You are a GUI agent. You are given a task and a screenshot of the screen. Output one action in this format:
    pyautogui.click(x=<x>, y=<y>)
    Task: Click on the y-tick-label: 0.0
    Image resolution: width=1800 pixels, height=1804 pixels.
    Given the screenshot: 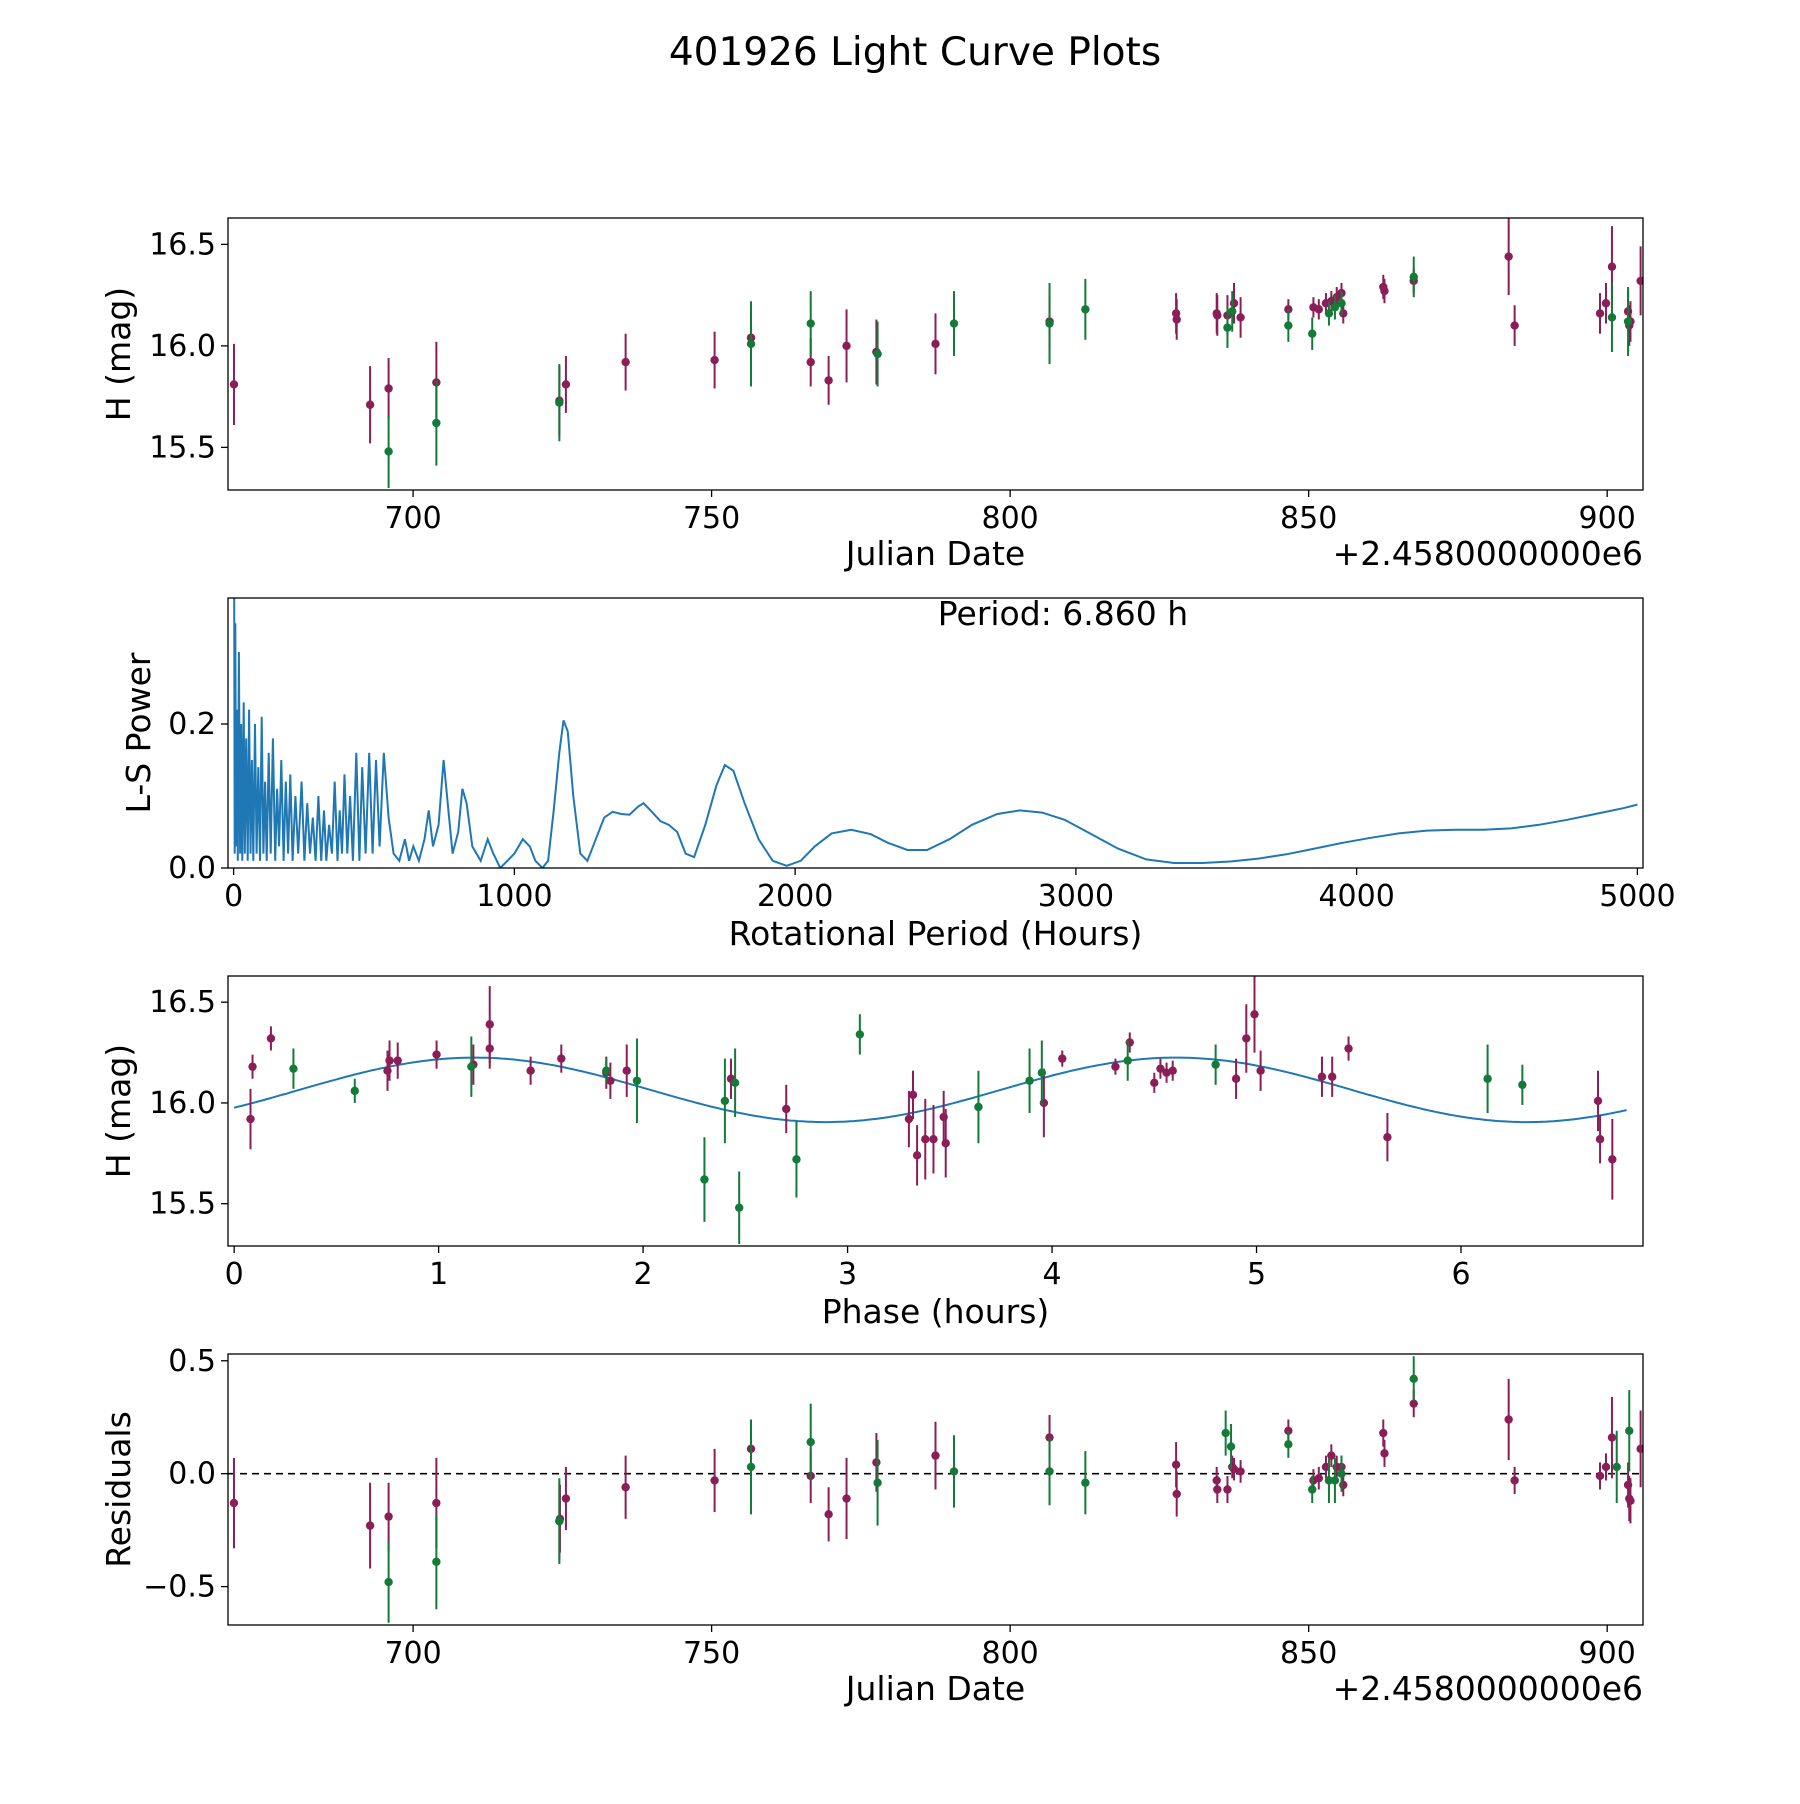 What is the action you would take?
    pyautogui.click(x=192, y=868)
    